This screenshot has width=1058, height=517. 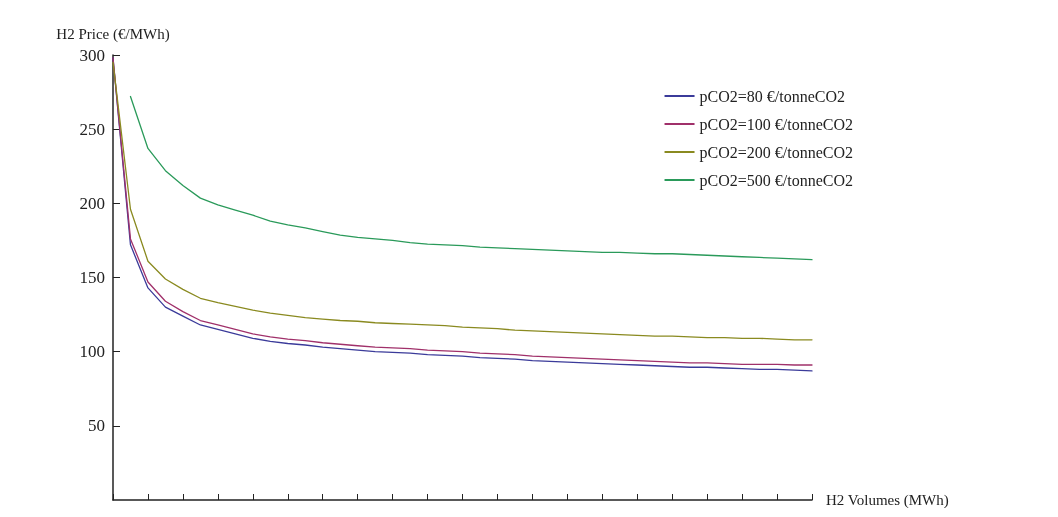 What do you see at coordinates (92, 55) in the screenshot?
I see `y-tick-label: 300` at bounding box center [92, 55].